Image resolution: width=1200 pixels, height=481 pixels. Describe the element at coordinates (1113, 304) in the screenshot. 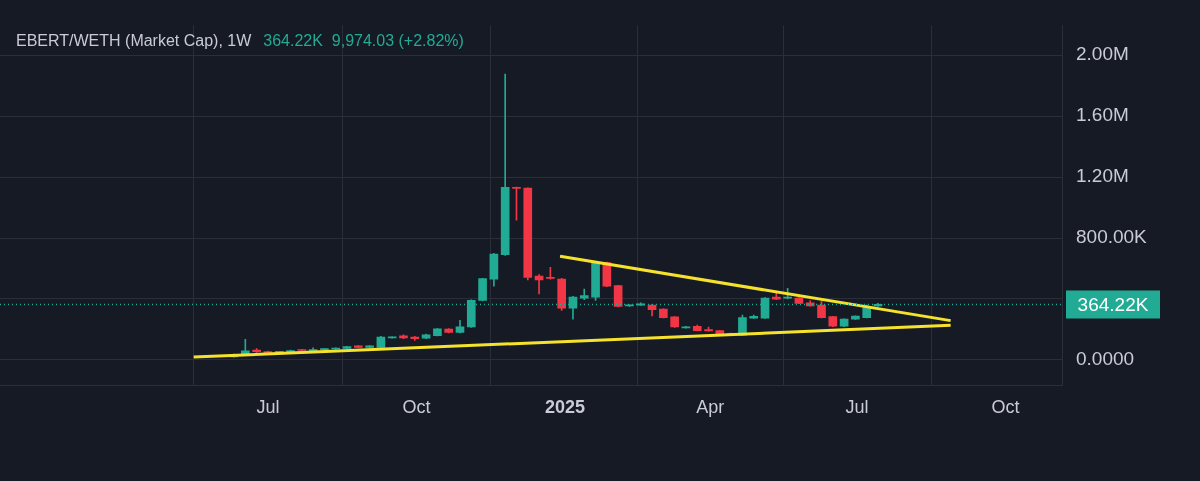

I see `ref-line-label: 364.22K` at that location.